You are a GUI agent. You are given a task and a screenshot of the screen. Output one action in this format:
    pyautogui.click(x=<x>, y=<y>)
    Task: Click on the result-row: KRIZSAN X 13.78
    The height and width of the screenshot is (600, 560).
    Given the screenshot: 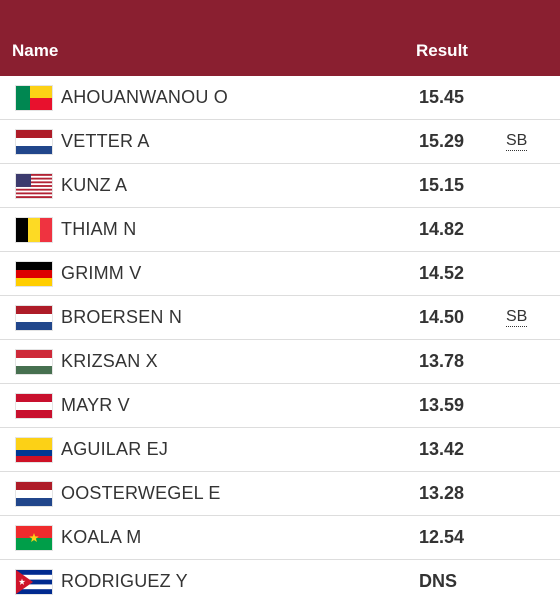 What is the action you would take?
    pyautogui.click(x=280, y=362)
    